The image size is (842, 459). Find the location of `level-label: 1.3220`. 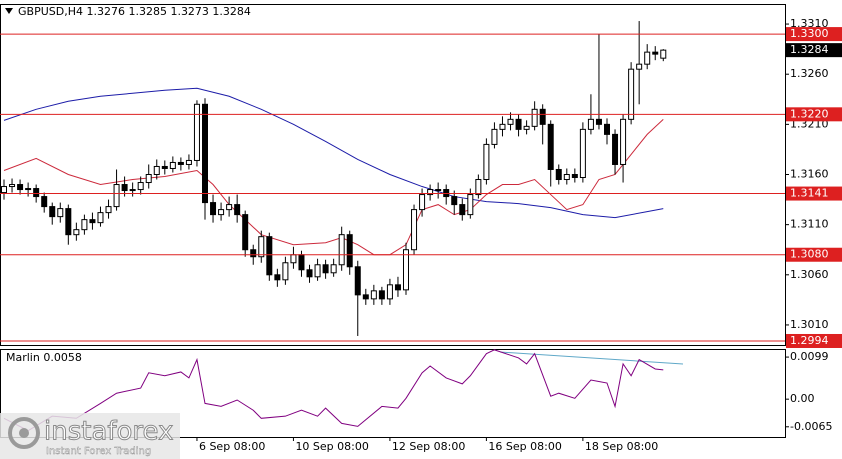

level-label: 1.3220 is located at coordinates (809, 113).